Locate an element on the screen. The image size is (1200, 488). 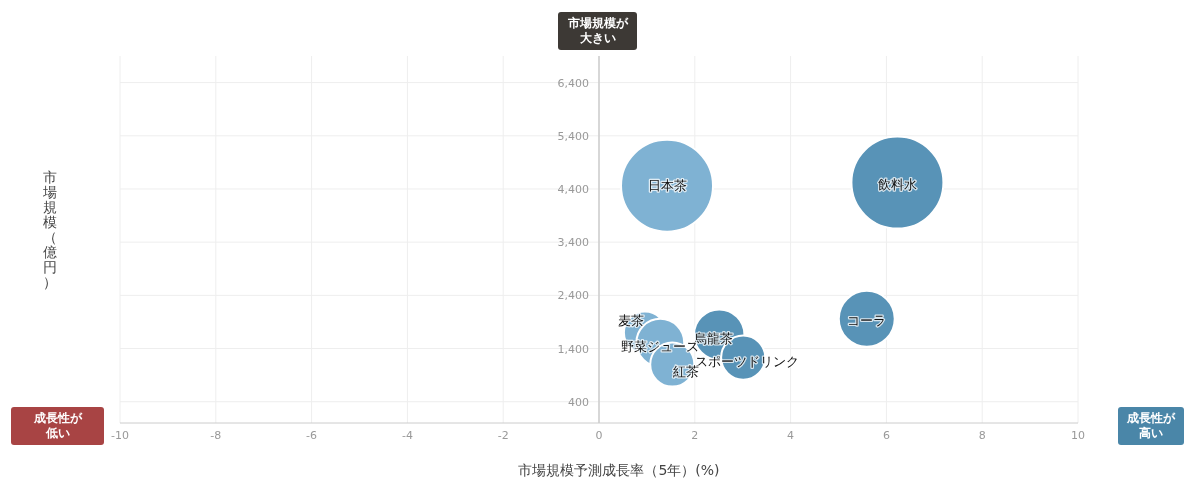
x-tick-label: 2 is located at coordinates (695, 435).